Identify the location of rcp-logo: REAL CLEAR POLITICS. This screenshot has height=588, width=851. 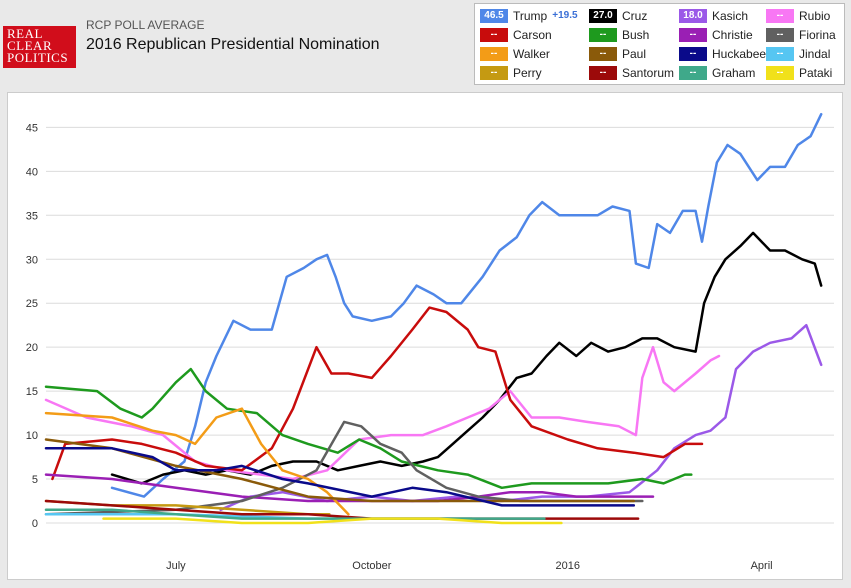
(39, 47).